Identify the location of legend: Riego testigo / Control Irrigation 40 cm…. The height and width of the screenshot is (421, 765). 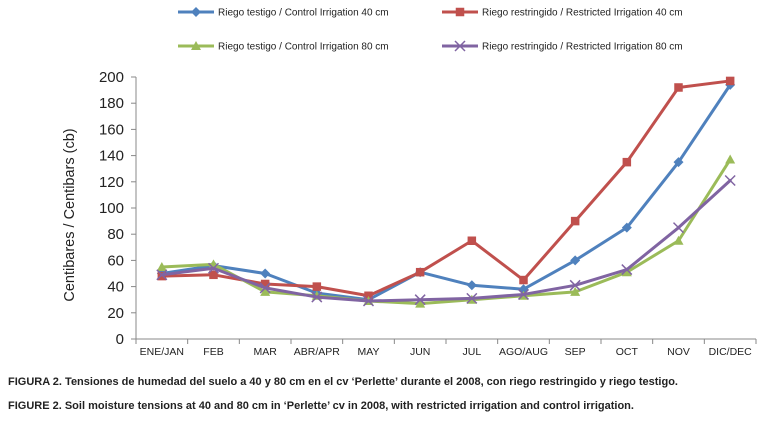
(430, 30).